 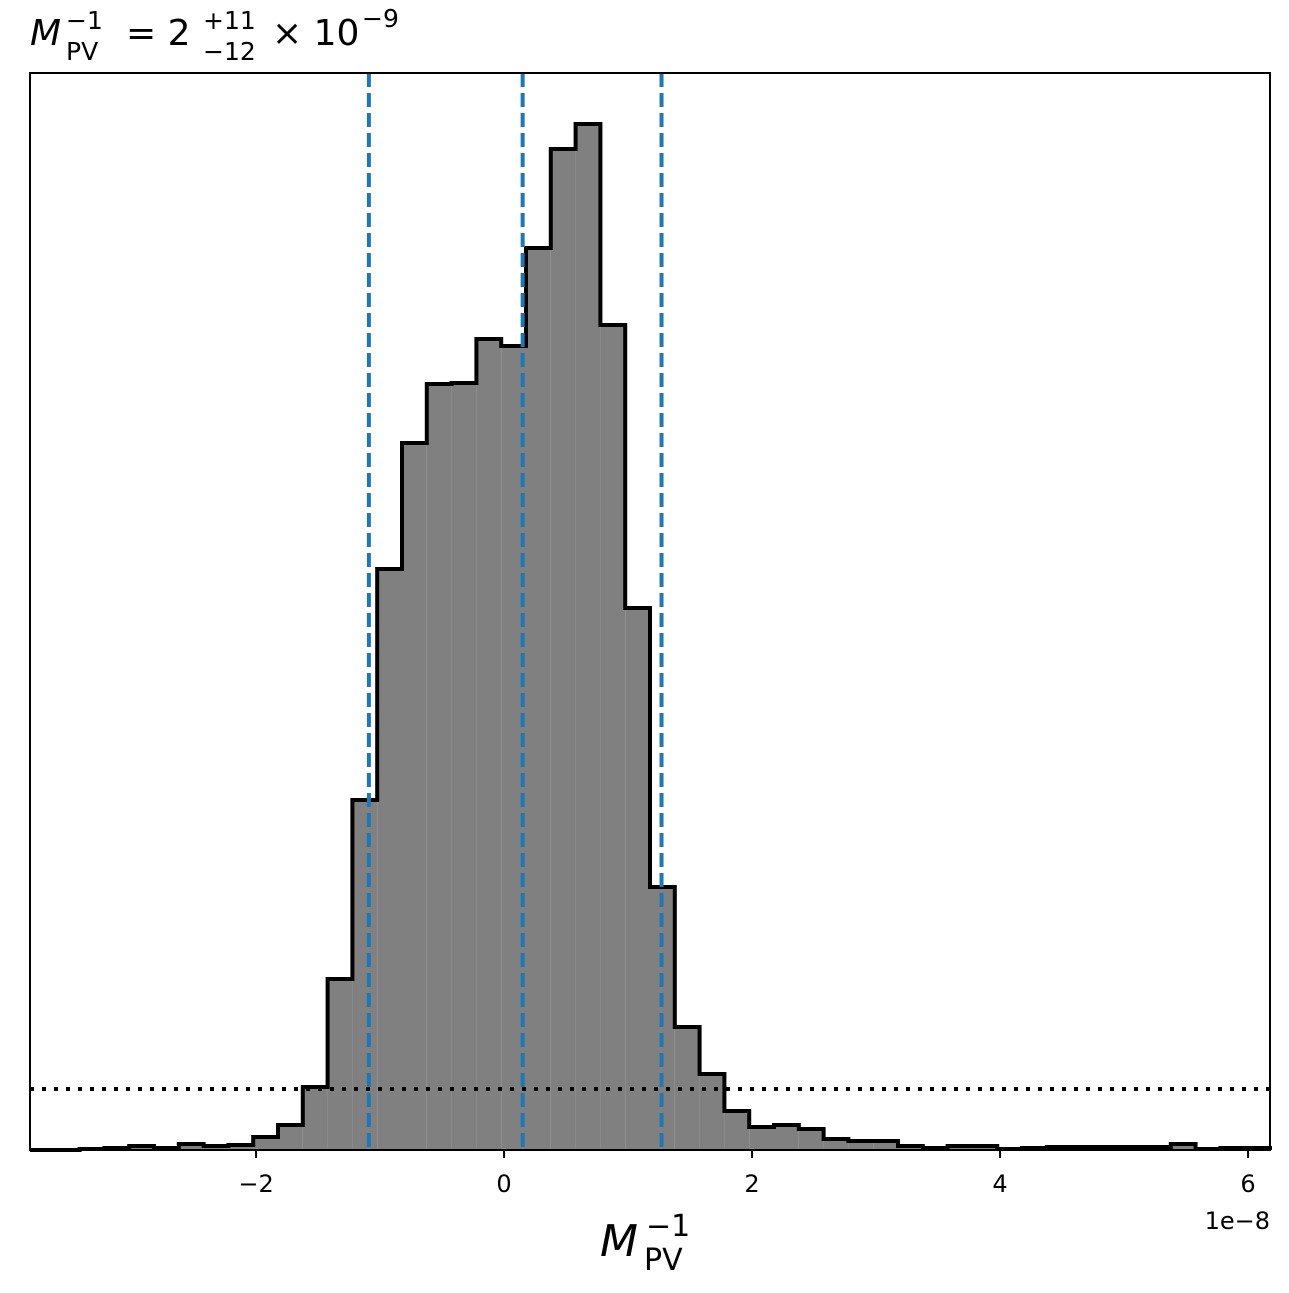 What do you see at coordinates (751, 1184) in the screenshot?
I see `x-tick-label: 2` at bounding box center [751, 1184].